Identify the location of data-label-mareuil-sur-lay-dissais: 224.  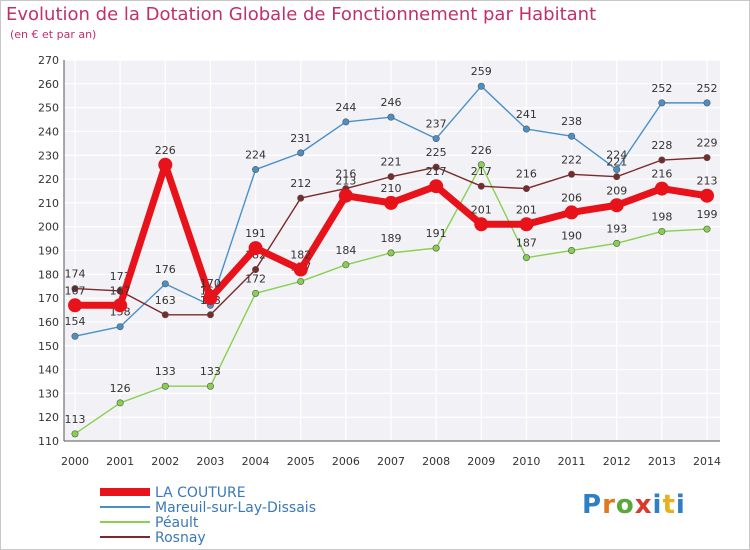
(616, 155).